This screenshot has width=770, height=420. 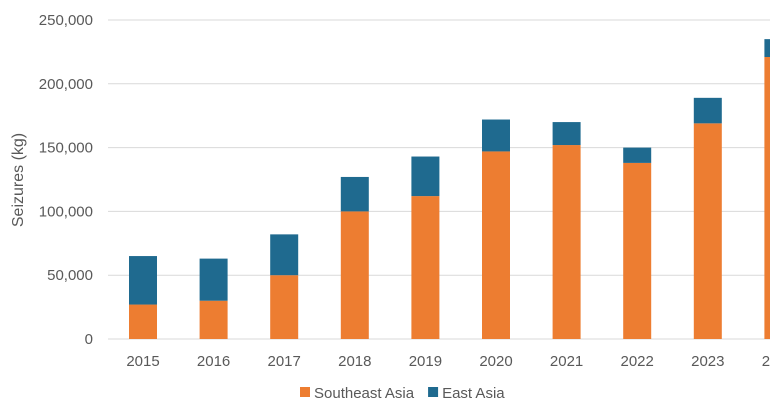 What do you see at coordinates (18, 180) in the screenshot?
I see `y-axis-title: Seizures (kg)` at bounding box center [18, 180].